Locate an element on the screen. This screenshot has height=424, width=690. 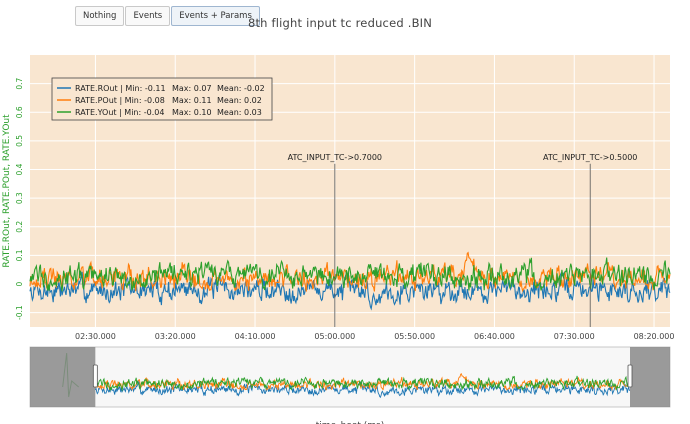
y-tick-label: 0 is located at coordinates (19, 283).